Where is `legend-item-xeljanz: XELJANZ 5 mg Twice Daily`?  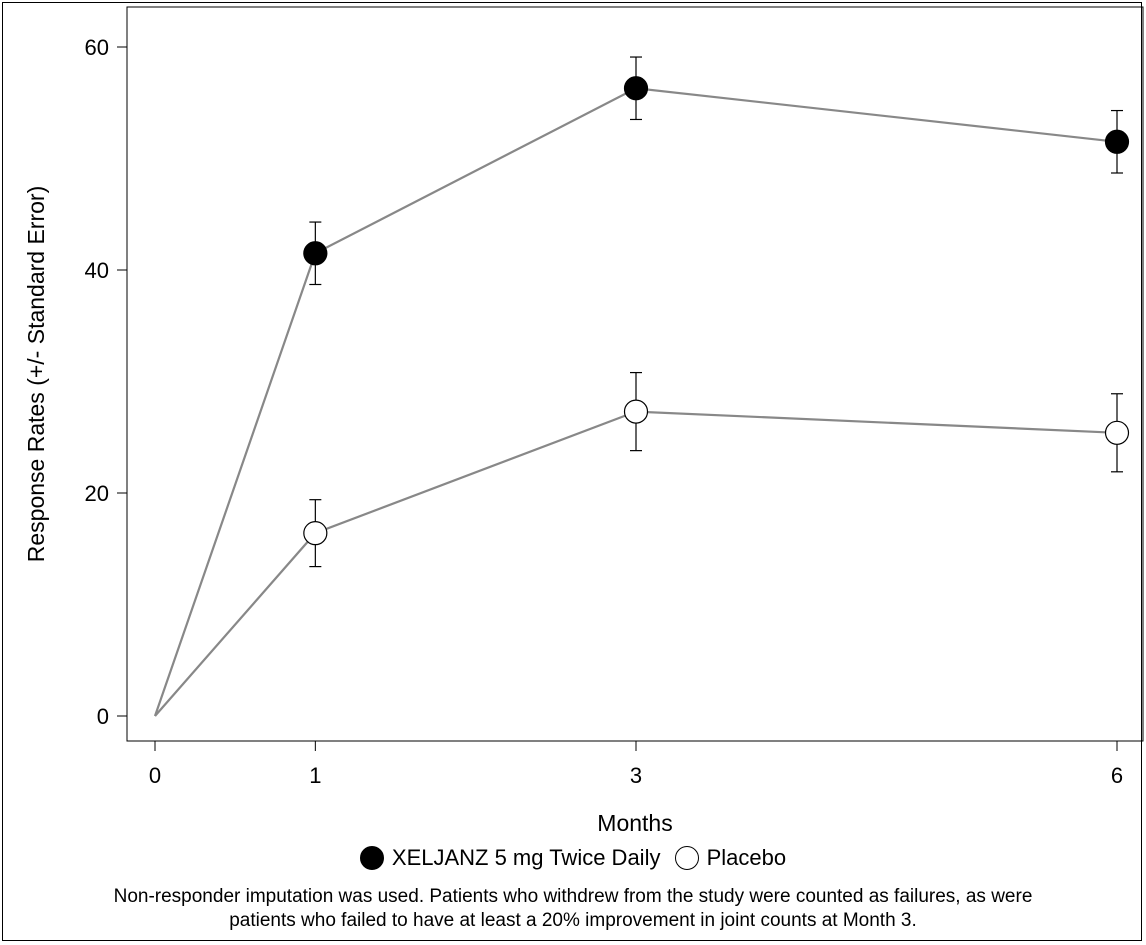 legend-item-xeljanz: XELJANZ 5 mg Twice Daily is located at coordinates (510, 858).